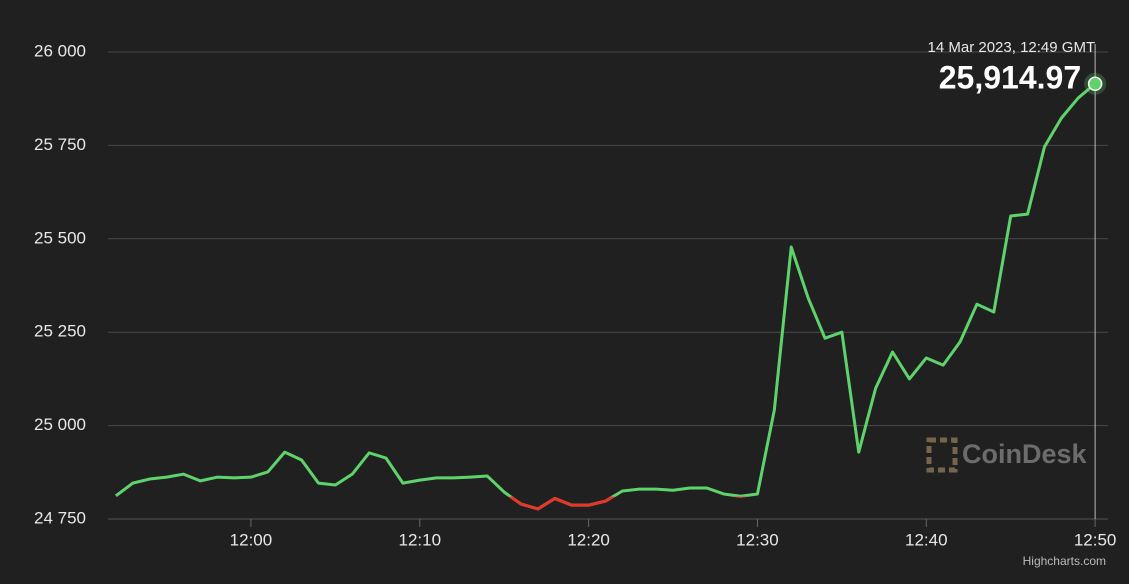 The height and width of the screenshot is (584, 1129). I want to click on x-tick-label: 12:50, so click(1095, 539).